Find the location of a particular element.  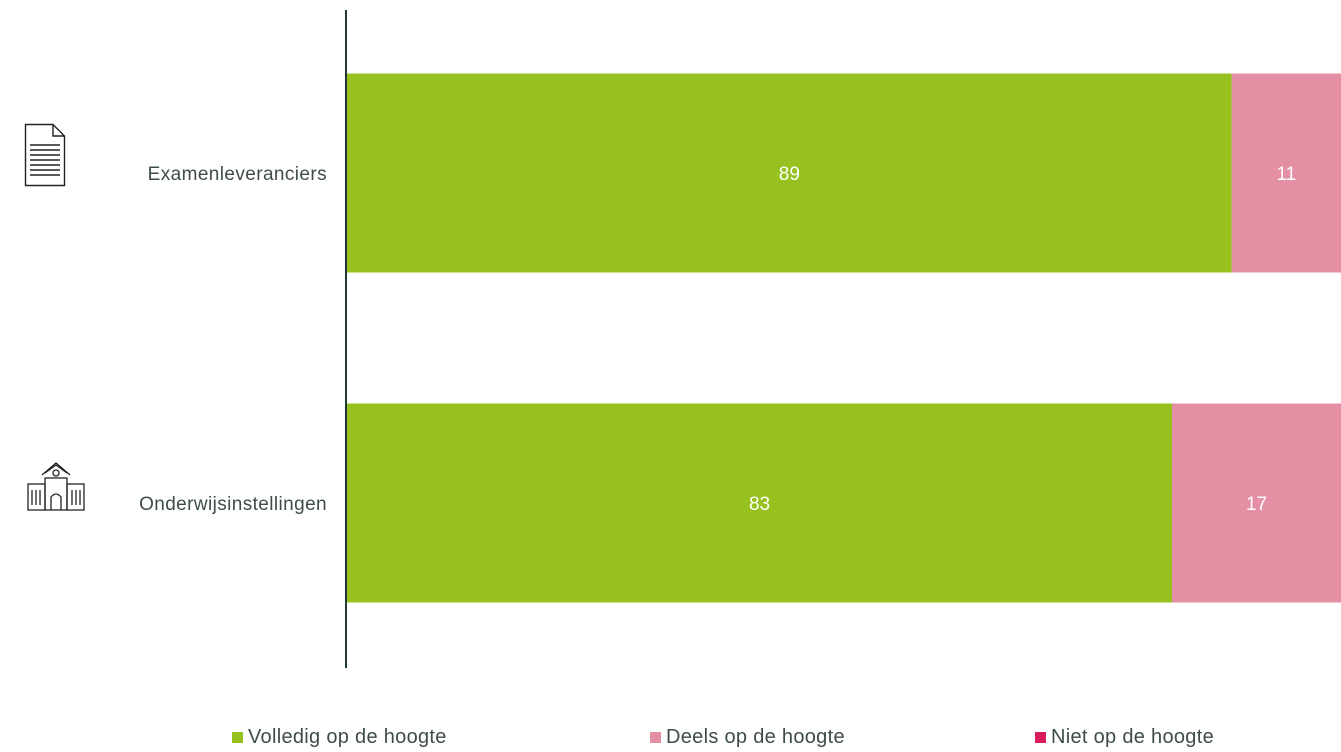

data-label: 17 is located at coordinates (1256, 504).